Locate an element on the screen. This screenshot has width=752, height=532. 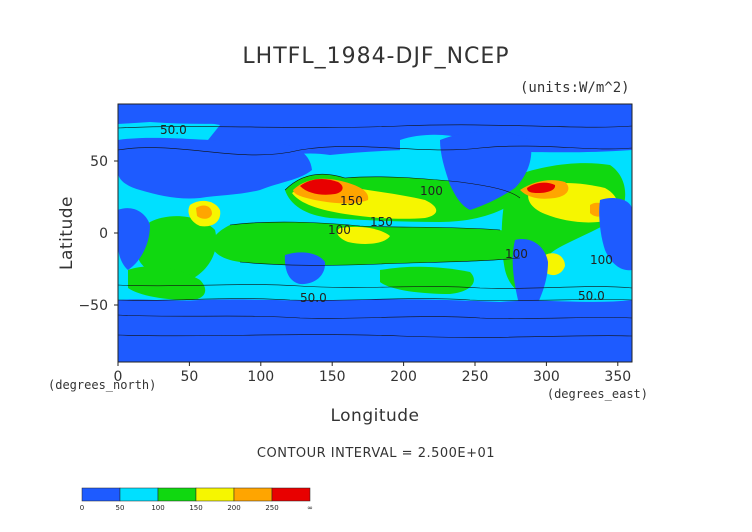
x-axis-title: Longitude is located at coordinates (374, 416).